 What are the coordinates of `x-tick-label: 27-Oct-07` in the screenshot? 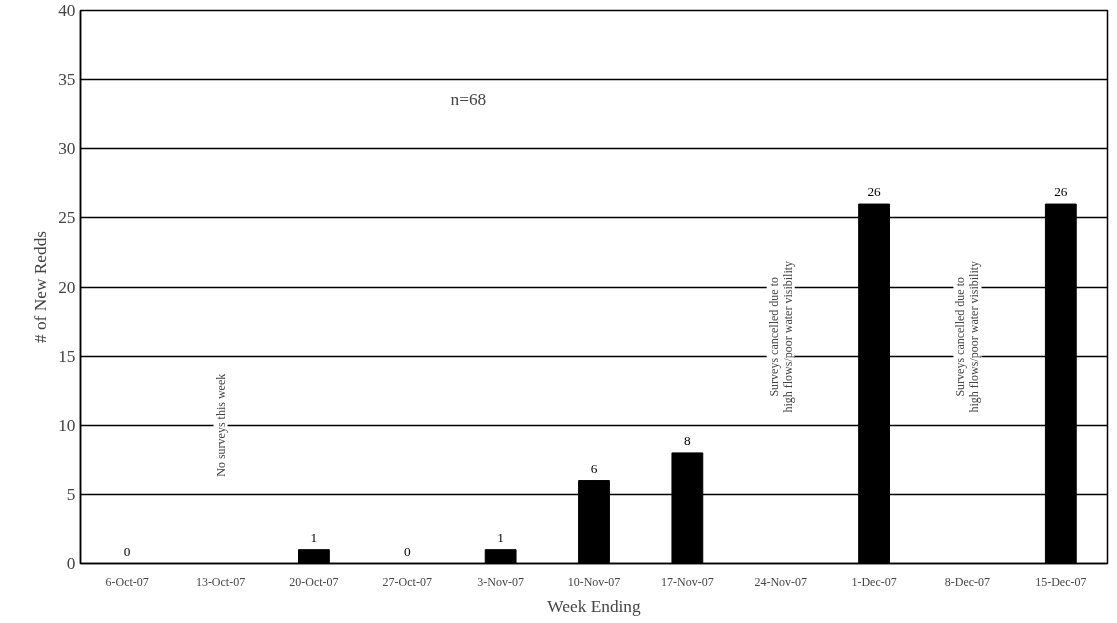 It's located at (407, 581).